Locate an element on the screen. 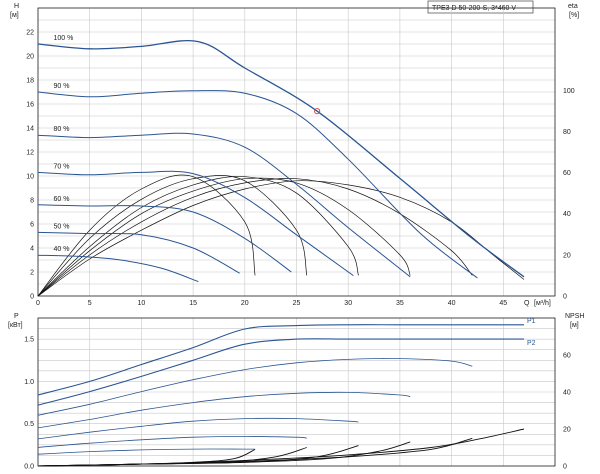 The image size is (600, 474). eta-axis-unit: [%] is located at coordinates (574, 15).